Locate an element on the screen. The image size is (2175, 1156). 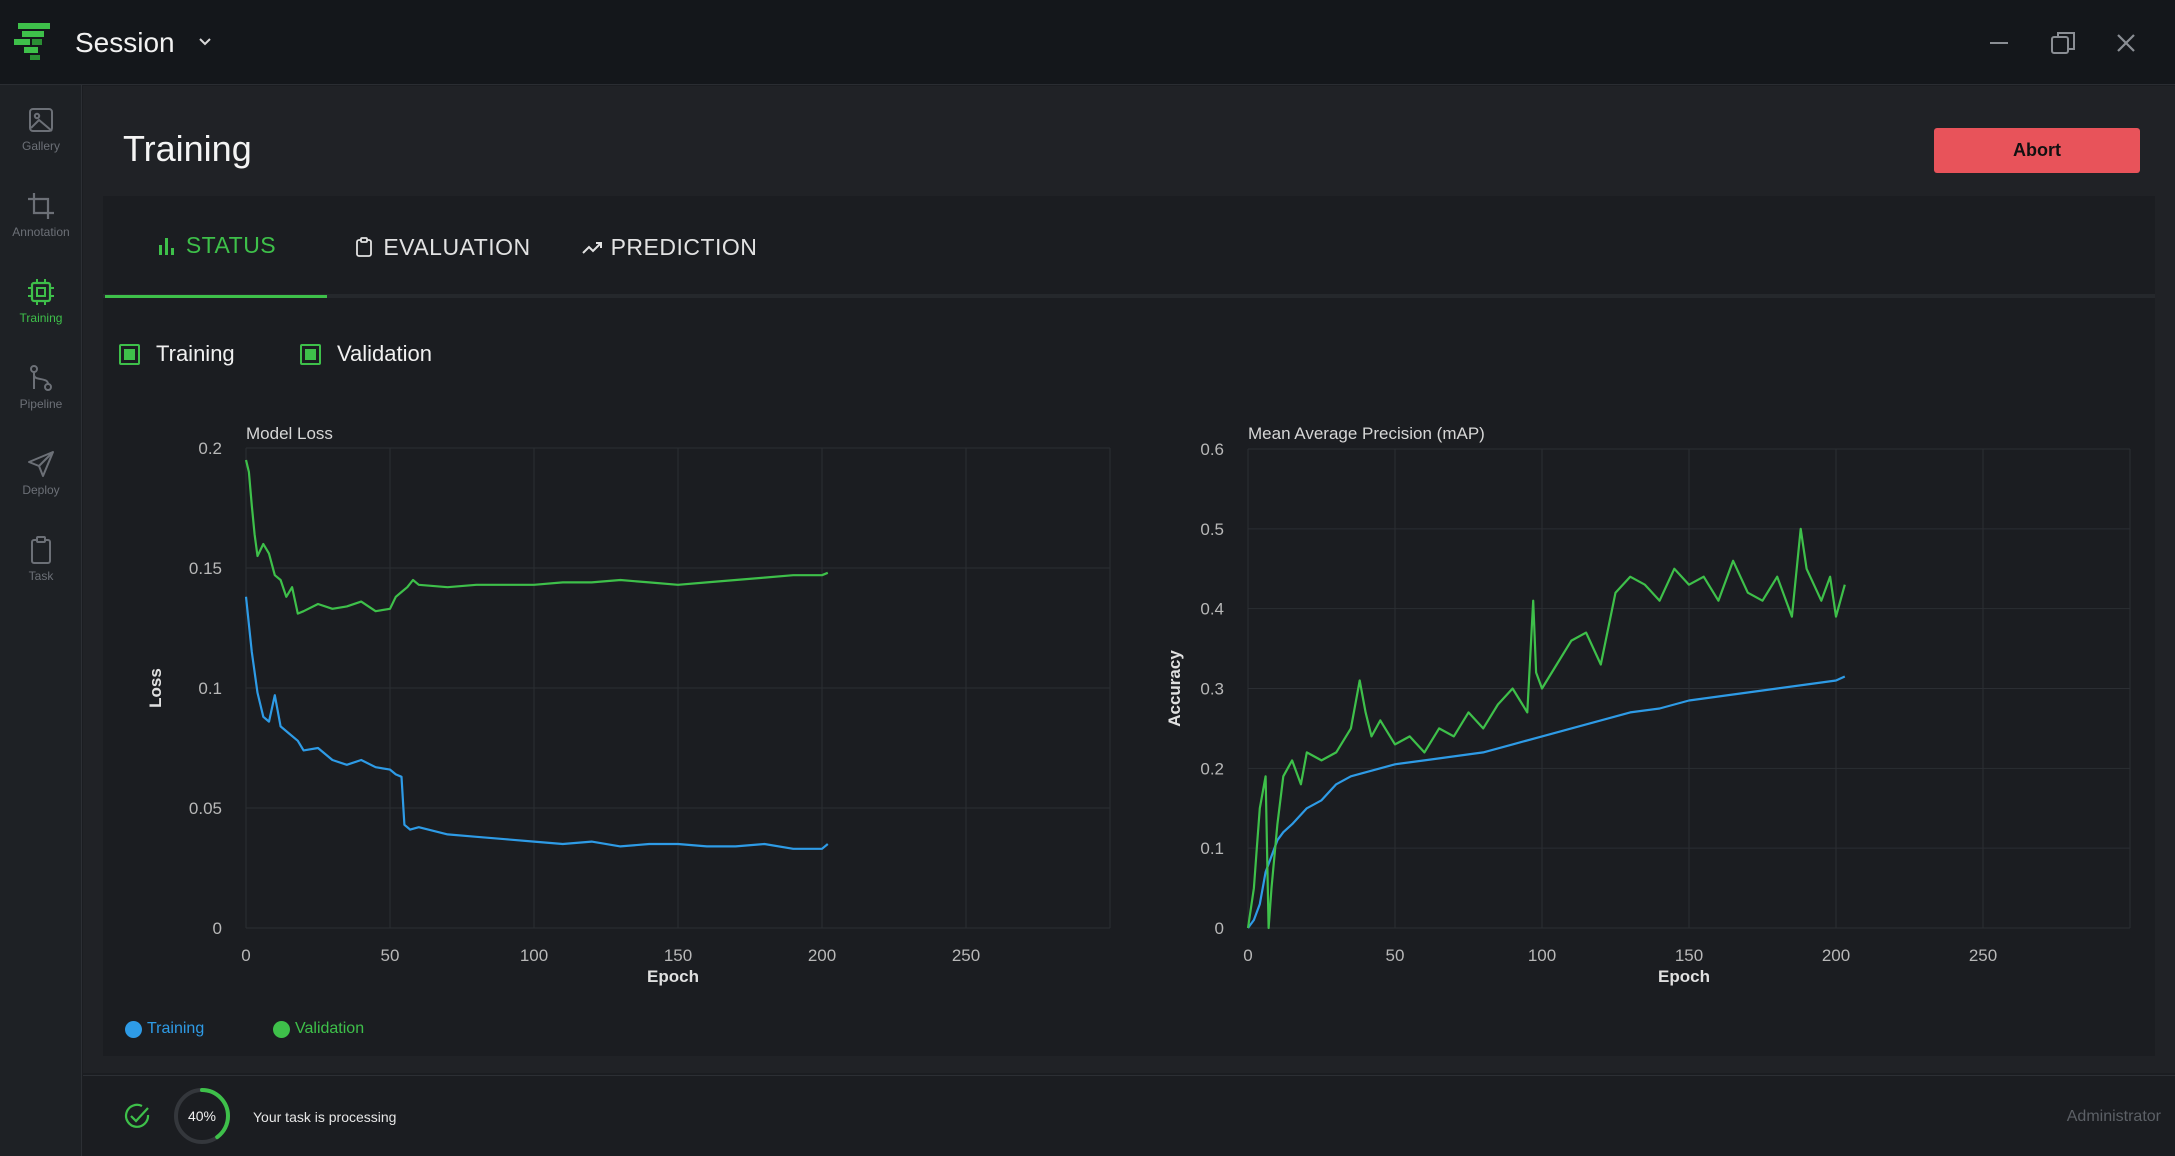
tab-bar: STATUS EVALUATION PREDICTION is located at coordinates (1129, 247).